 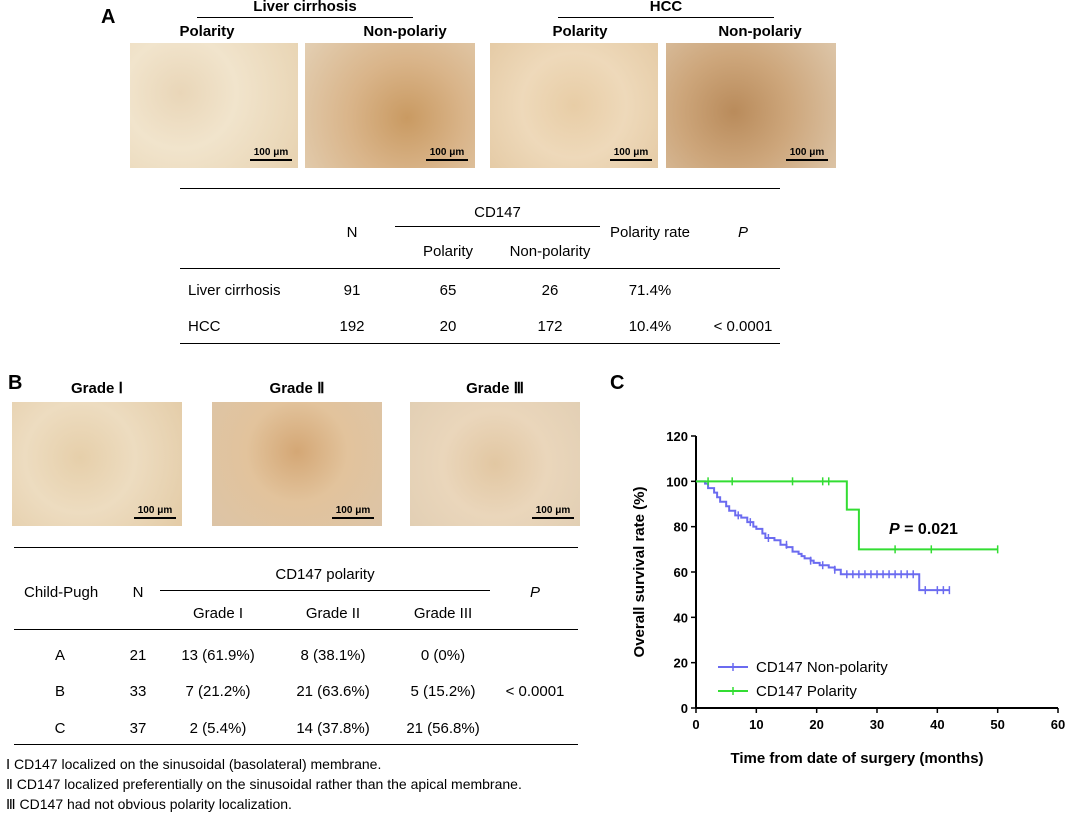 What do you see at coordinates (218, 728) in the screenshot?
I see `table-b-row-3-g1: 2 (5.4%)` at bounding box center [218, 728].